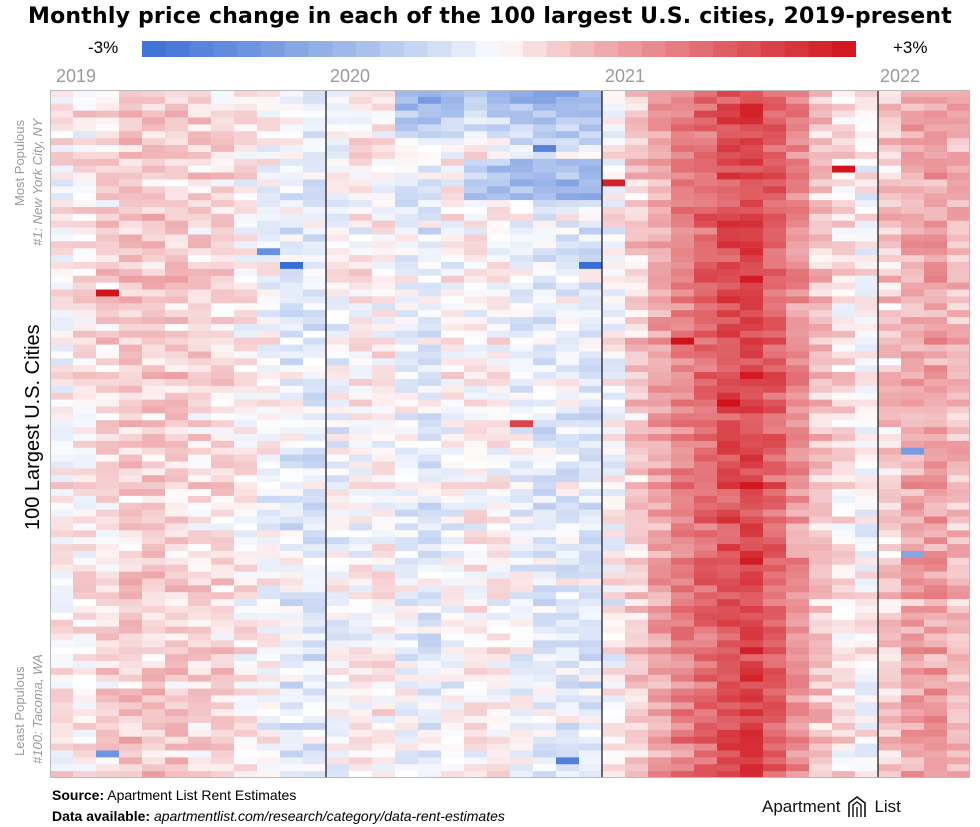  Describe the element at coordinates (910, 47) in the screenshot. I see `legend-max-label: +3%` at that location.